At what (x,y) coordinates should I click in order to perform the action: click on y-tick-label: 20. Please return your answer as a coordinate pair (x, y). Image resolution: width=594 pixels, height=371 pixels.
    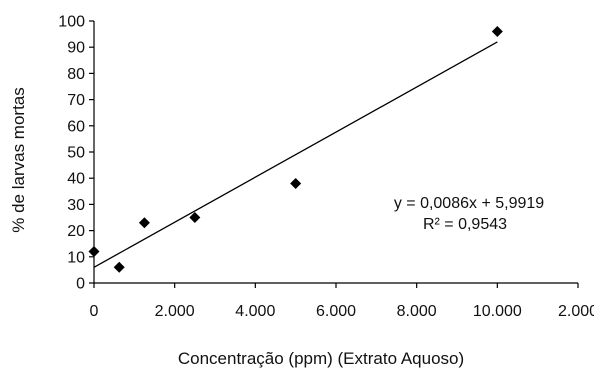
    Looking at the image, I should click on (76, 231).